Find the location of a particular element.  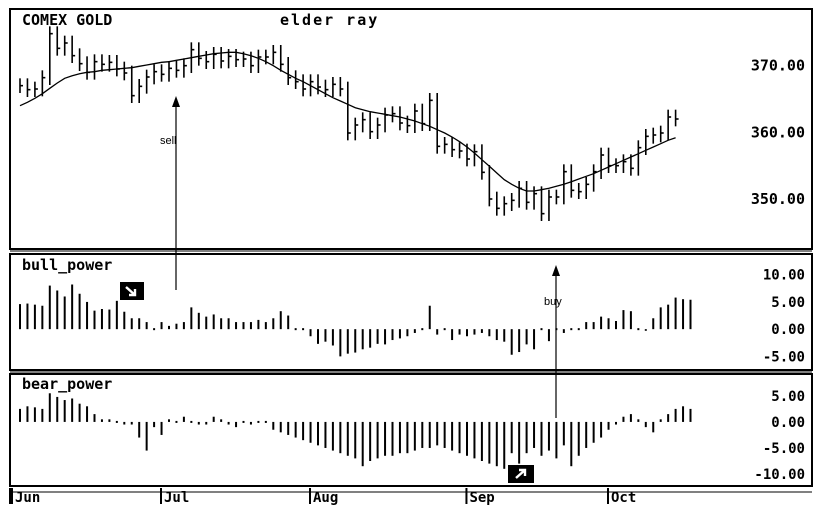

sell-arrow-head is located at coordinates (176, 101).